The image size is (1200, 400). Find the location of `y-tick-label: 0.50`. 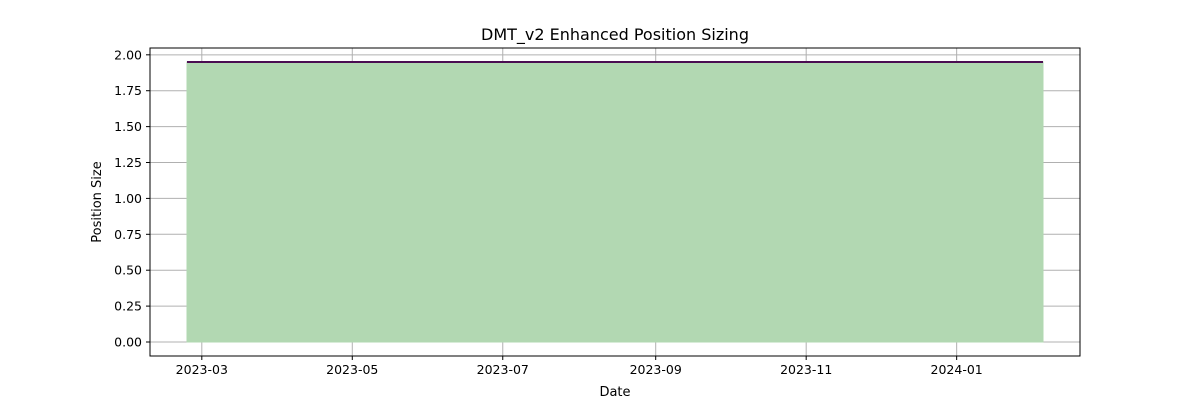

y-tick-label: 0.50 is located at coordinates (128, 270).